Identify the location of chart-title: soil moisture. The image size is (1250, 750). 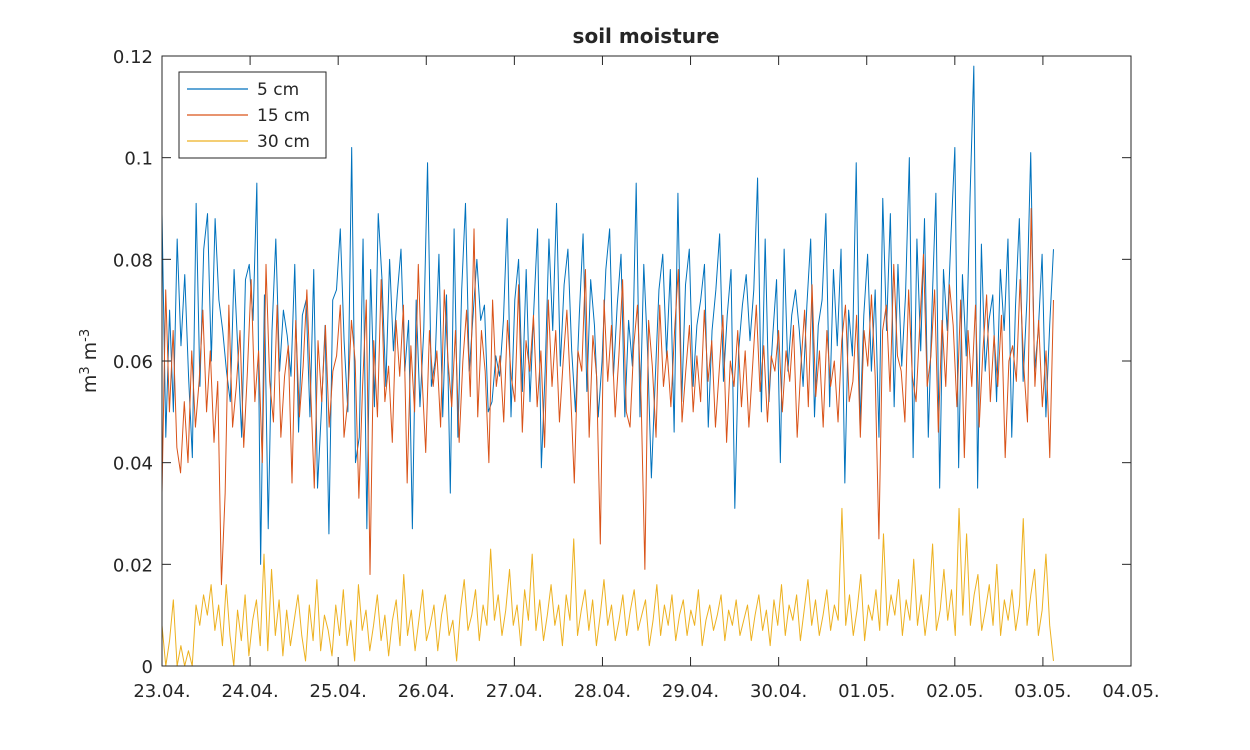
(646, 36).